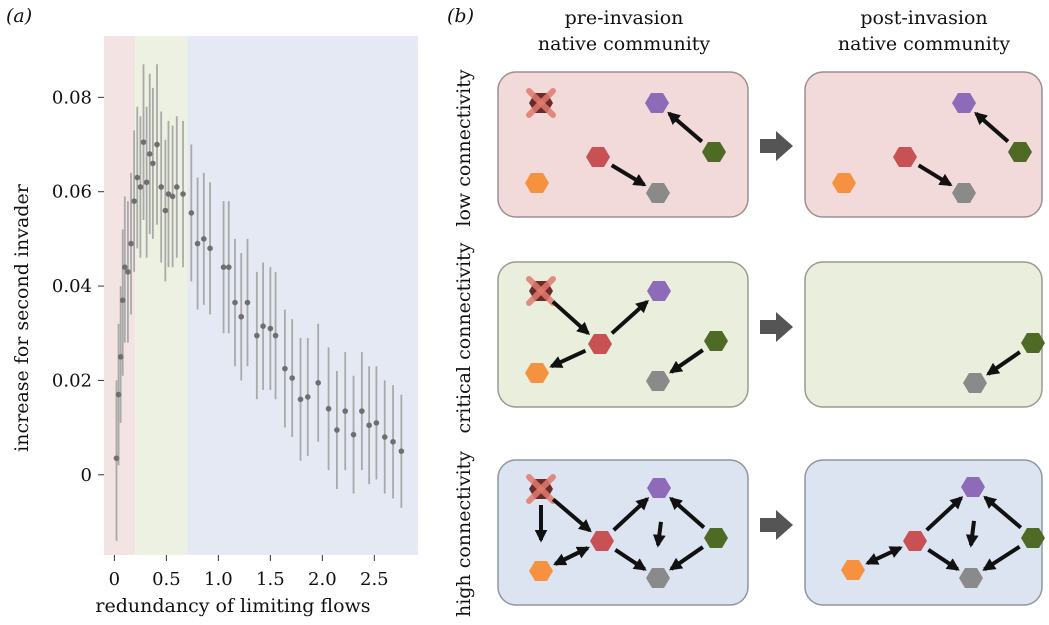 The image size is (1049, 625). I want to click on x-tick-label: 2.0, so click(322, 579).